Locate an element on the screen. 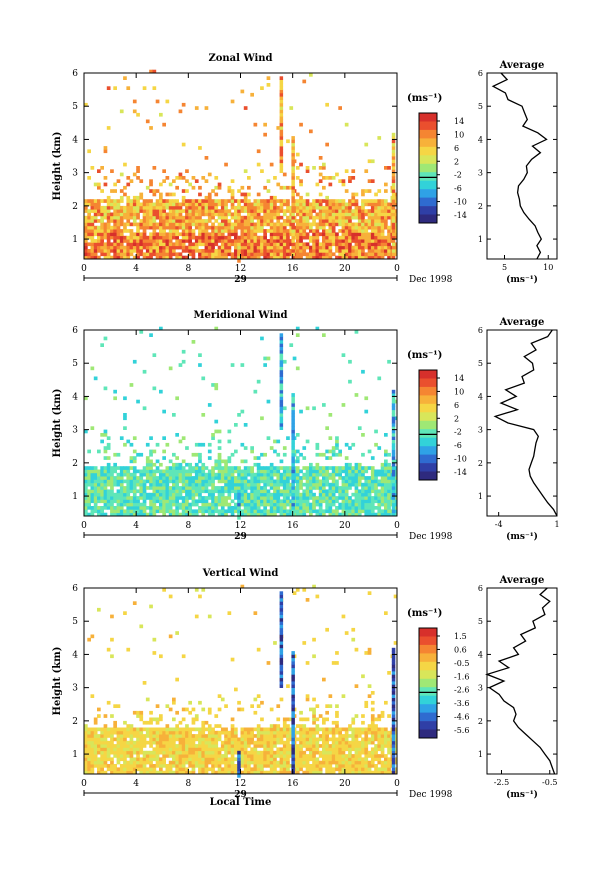  average-y-tick-label: 4 is located at coordinates (480, 396).